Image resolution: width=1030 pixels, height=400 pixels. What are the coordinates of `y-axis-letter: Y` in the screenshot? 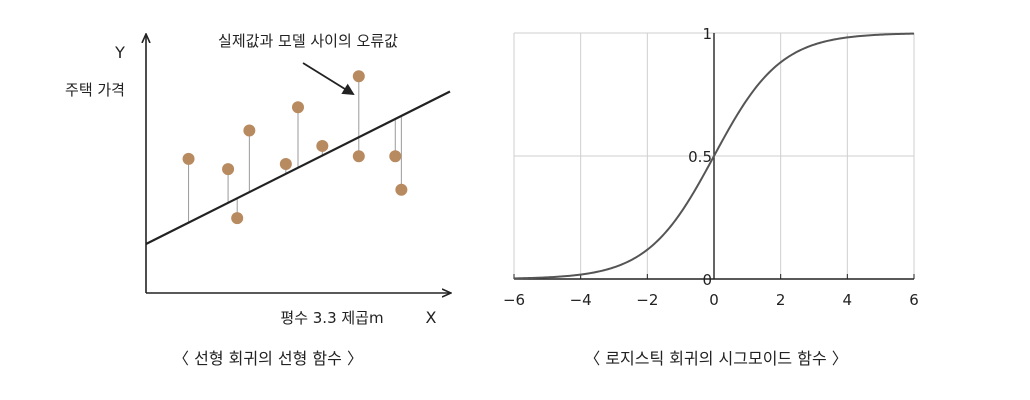 It's located at (119, 52).